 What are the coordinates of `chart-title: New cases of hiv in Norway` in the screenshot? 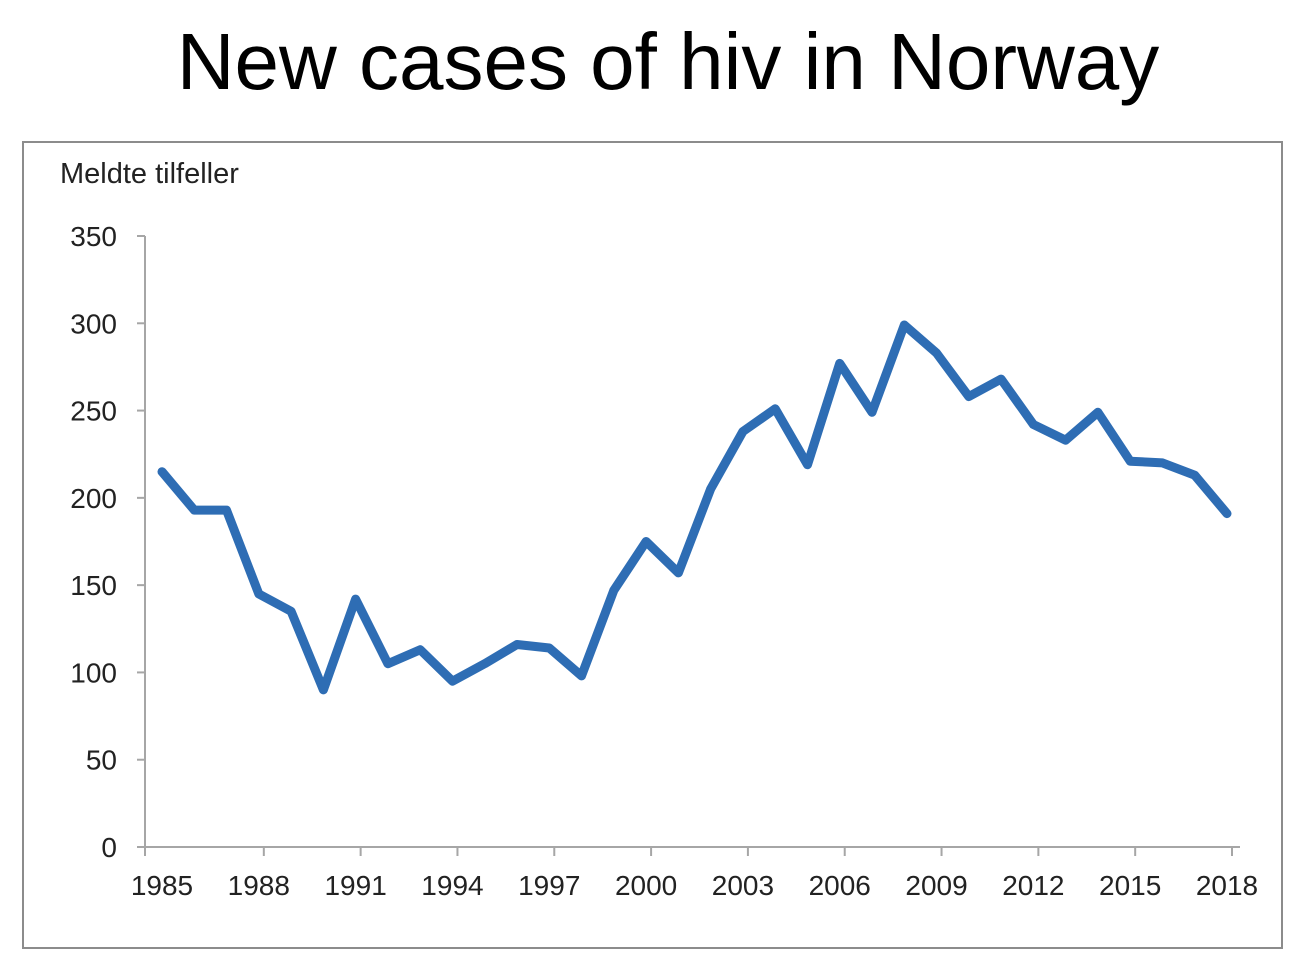 It's located at (668, 61).